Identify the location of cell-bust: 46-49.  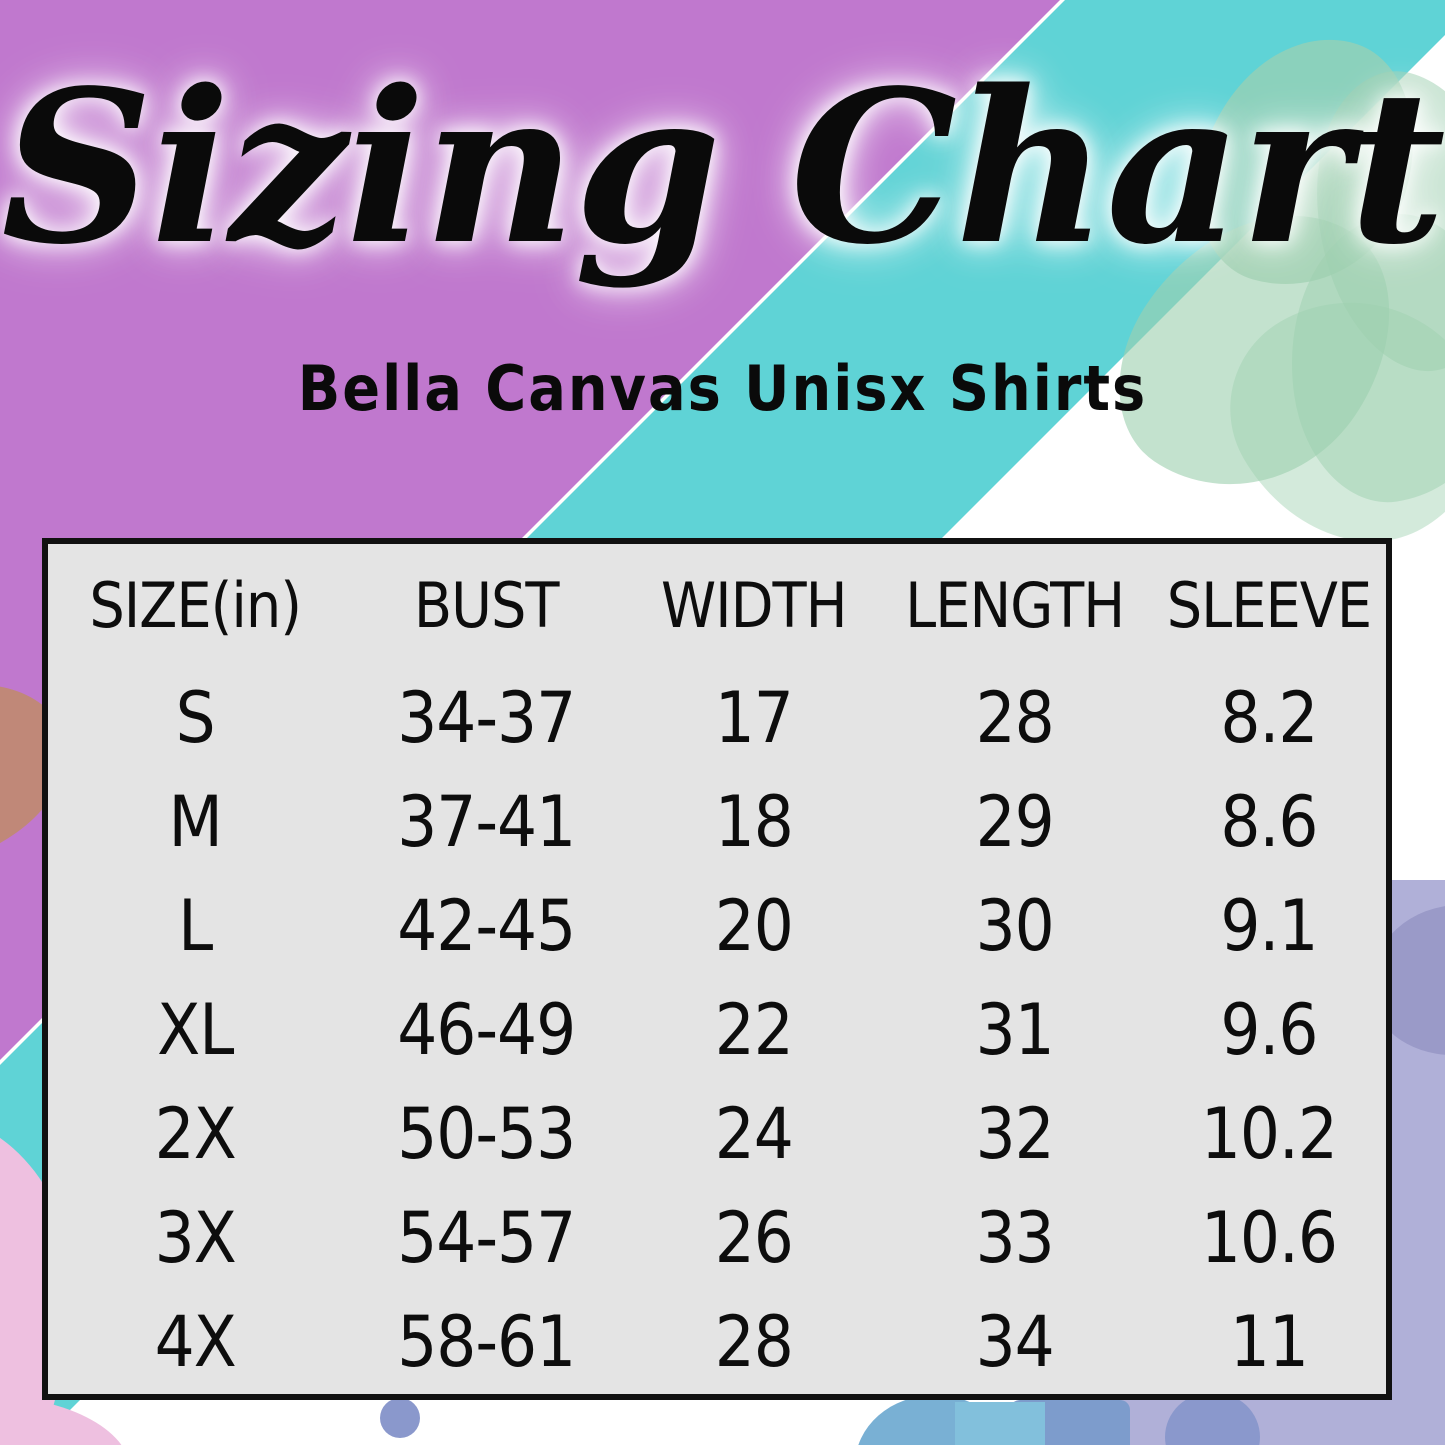
(486, 1030).